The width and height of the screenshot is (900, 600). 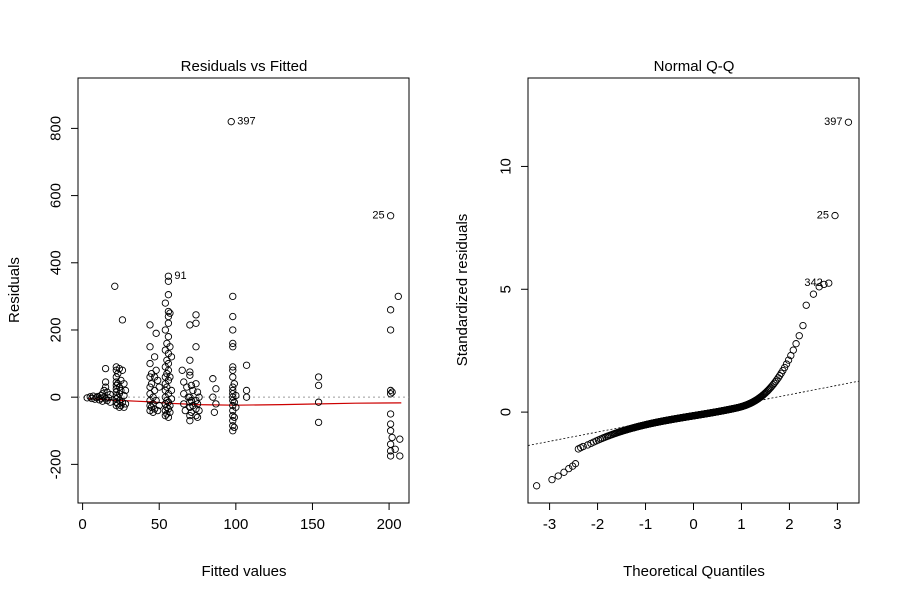 What do you see at coordinates (378, 216) in the screenshot?
I see `point-label: 25` at bounding box center [378, 216].